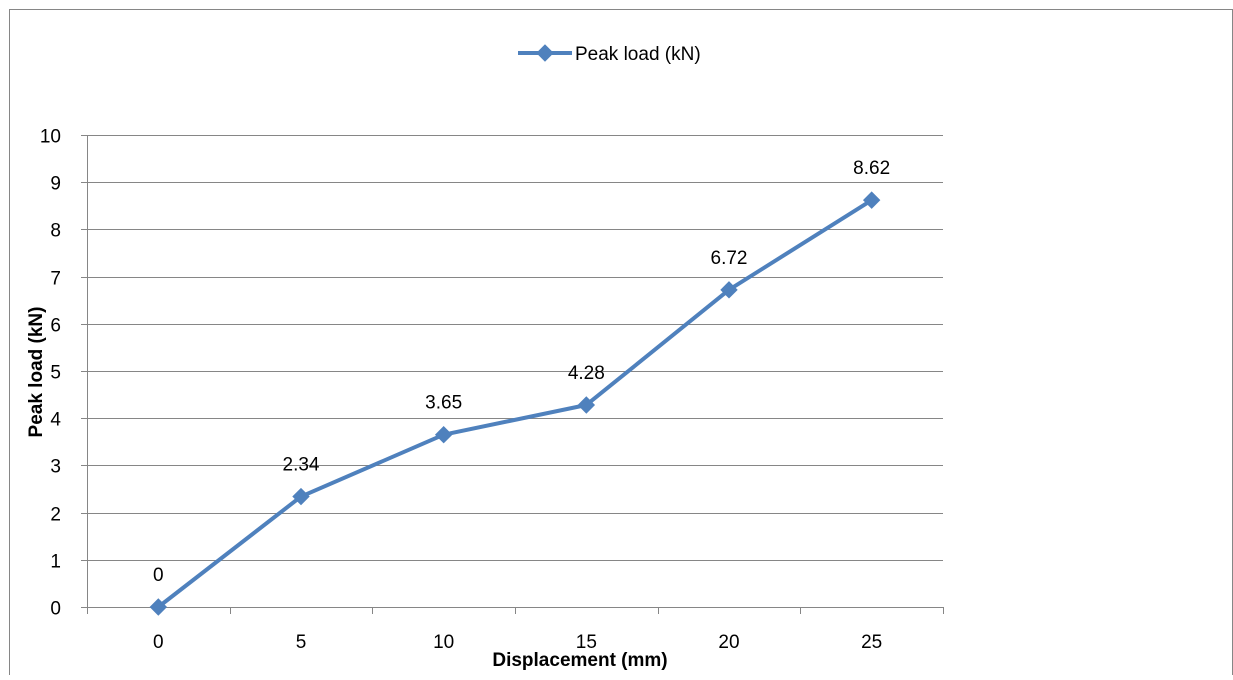 This screenshot has height=680, width=1233. I want to click on data-label: 3.65, so click(443, 403).